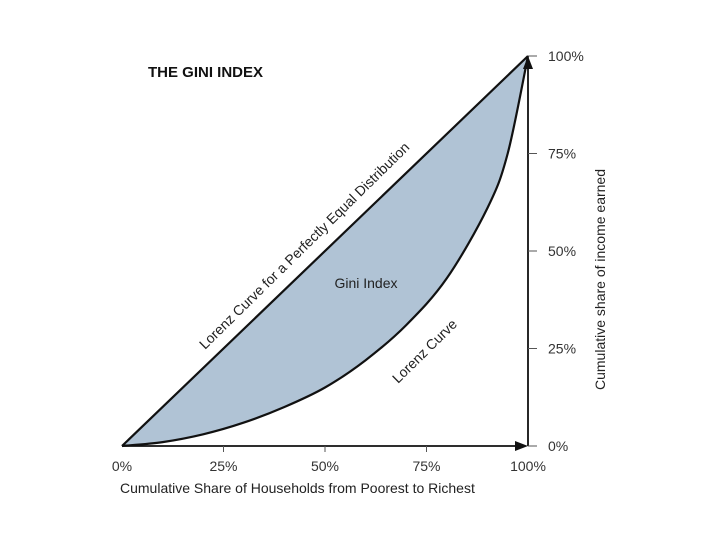 Image resolution: width=720 pixels, height=540 pixels. Describe the element at coordinates (600, 279) in the screenshot. I see `y-axis-title: Cumulative share of income earned` at that location.